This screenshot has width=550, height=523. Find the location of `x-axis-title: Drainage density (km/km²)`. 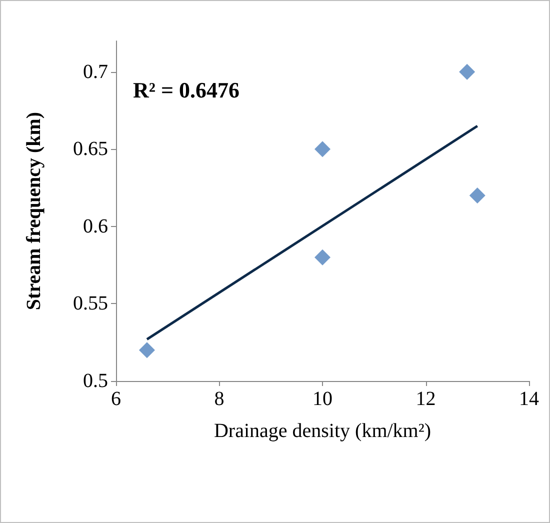

x-axis-title: Drainage density (km/km²) is located at coordinates (323, 431).